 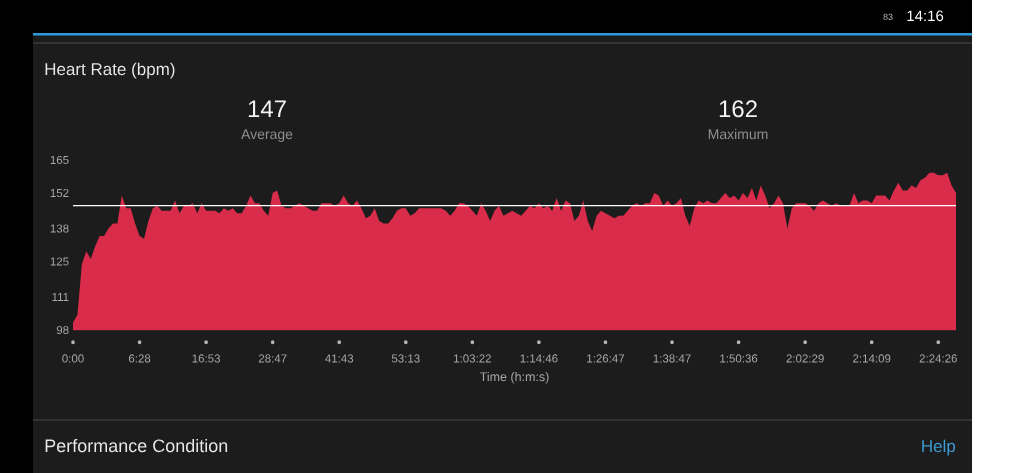 I want to click on y-tick-label: 125, so click(x=59, y=261).